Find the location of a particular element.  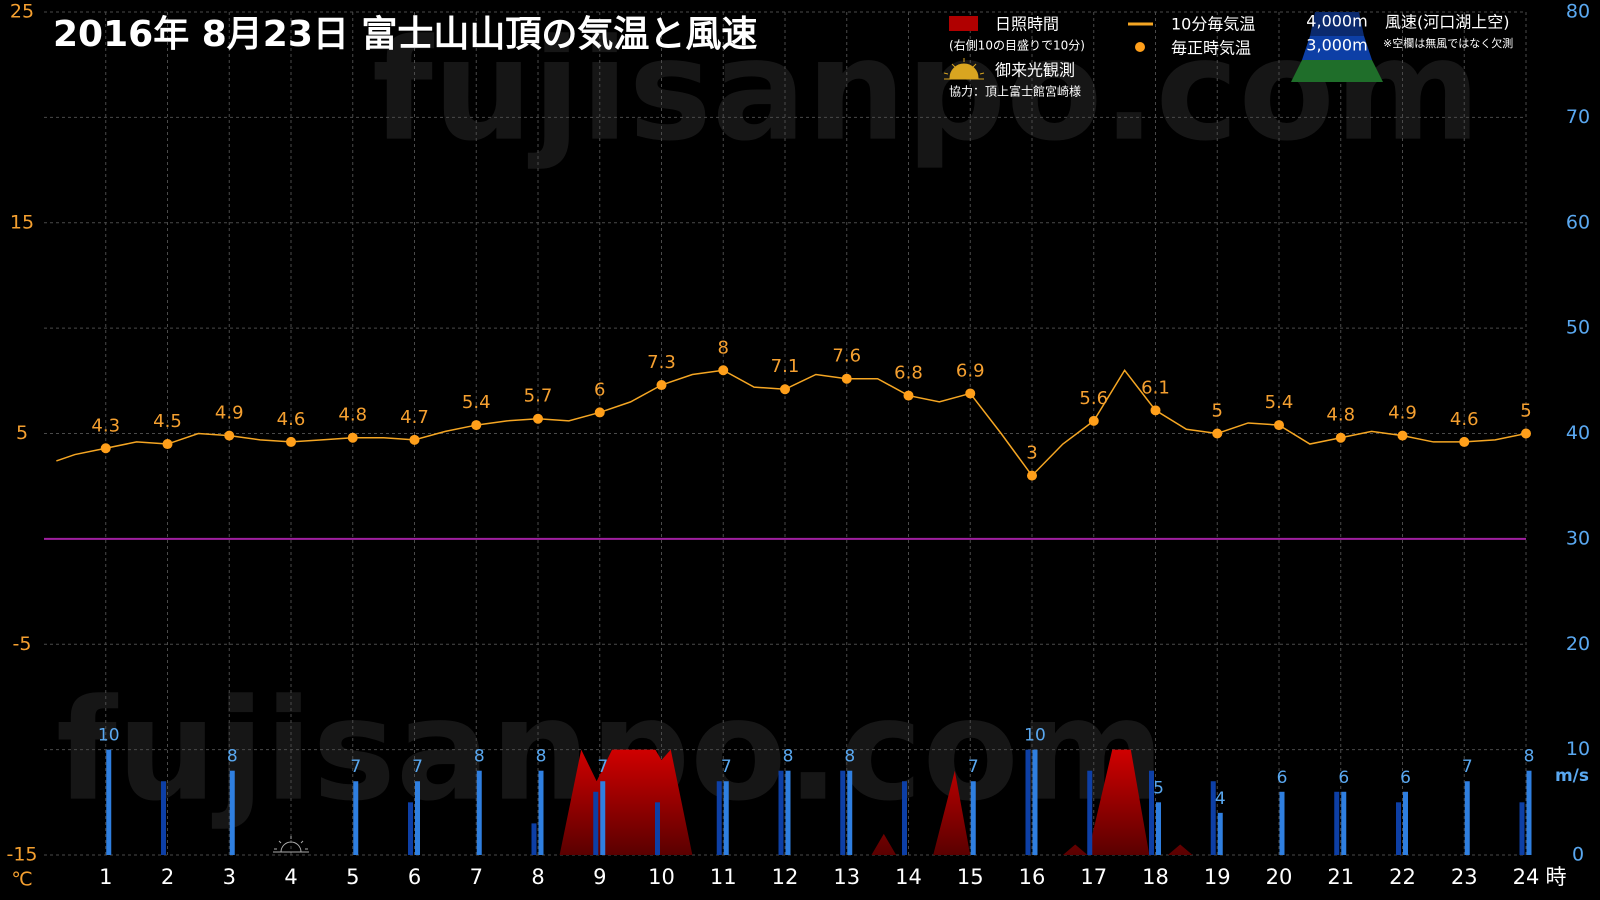

x-tick-label: 8 is located at coordinates (537, 877).